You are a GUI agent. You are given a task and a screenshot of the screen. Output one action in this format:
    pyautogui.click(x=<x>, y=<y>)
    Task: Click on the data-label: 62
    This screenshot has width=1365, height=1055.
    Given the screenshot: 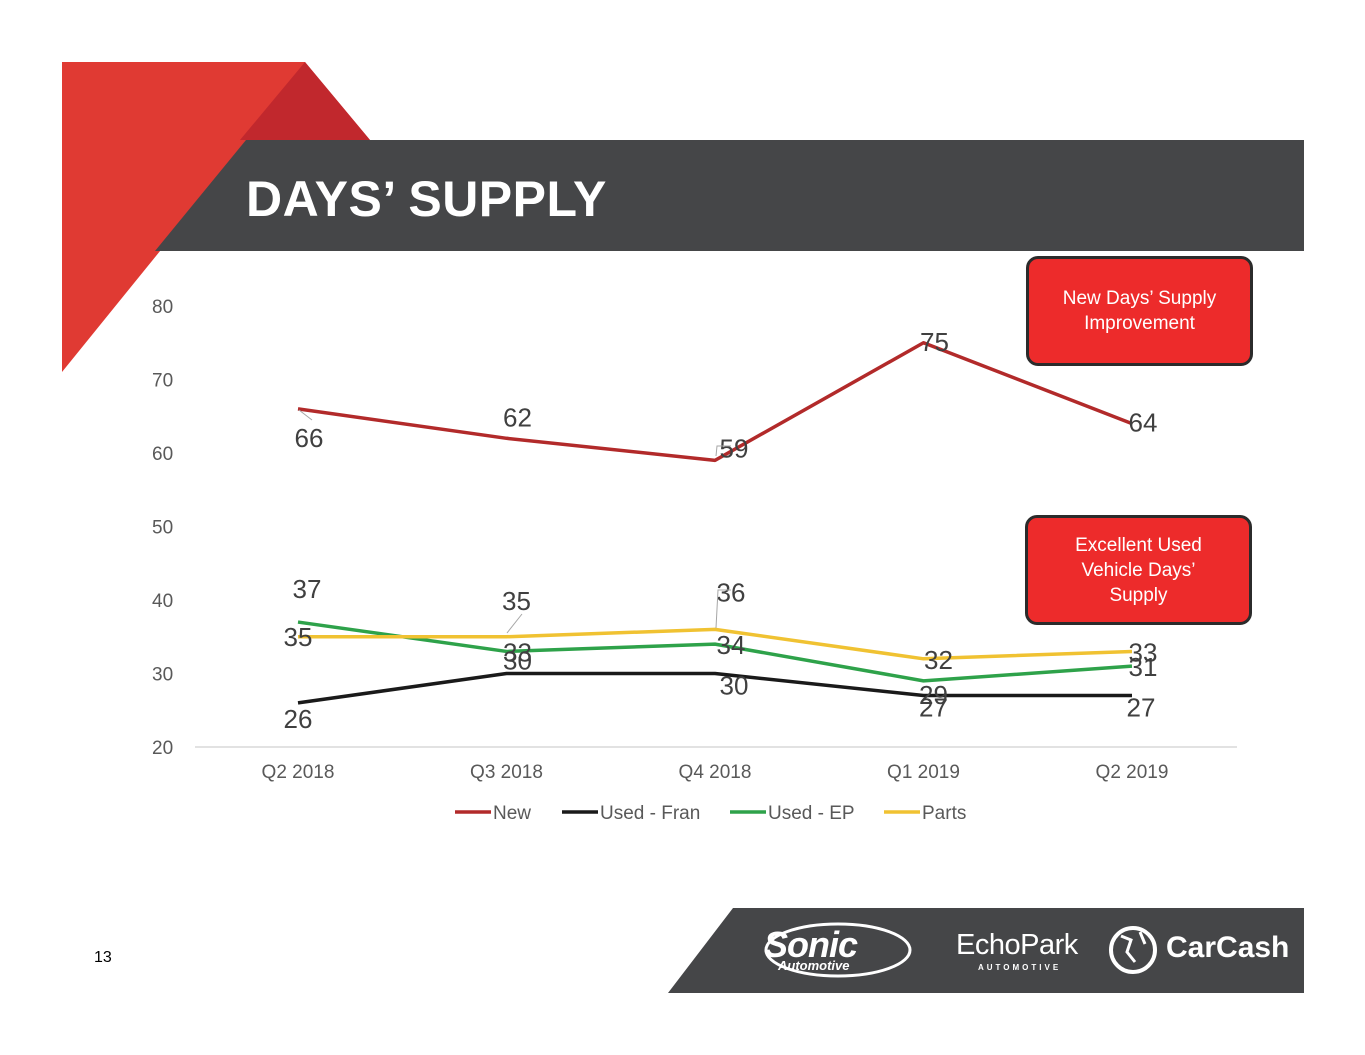 What is the action you would take?
    pyautogui.click(x=517, y=417)
    